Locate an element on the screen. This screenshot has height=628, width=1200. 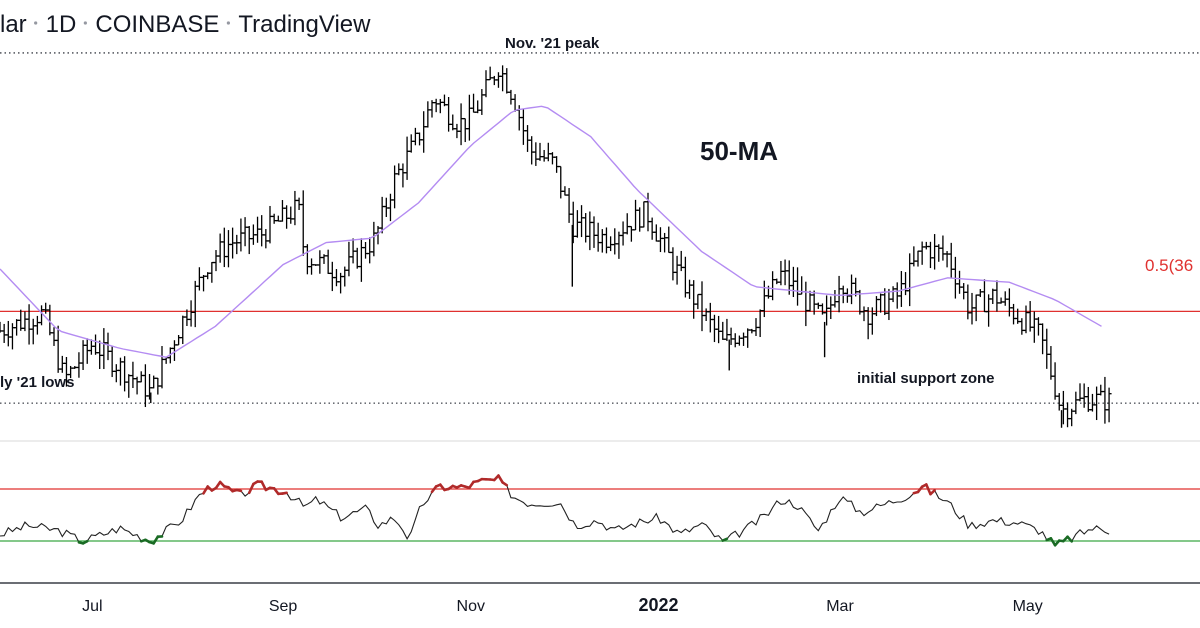
x-tick-label: Nov is located at coordinates (471, 606).